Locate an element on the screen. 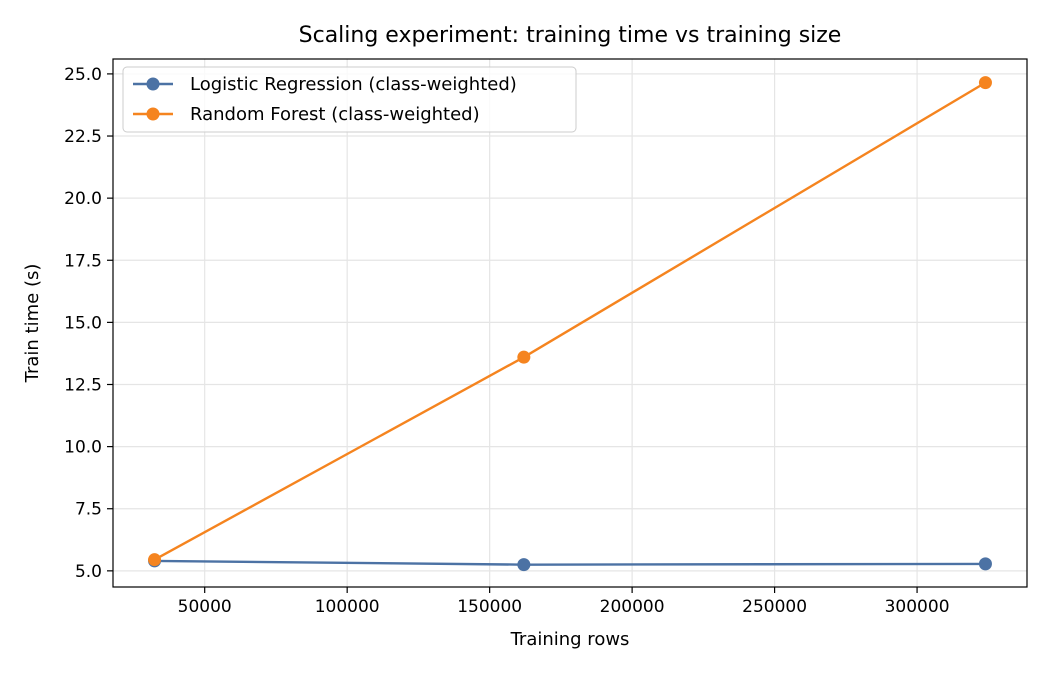 The image size is (1050, 679). y-tick-label: 20.0 is located at coordinates (83, 199).